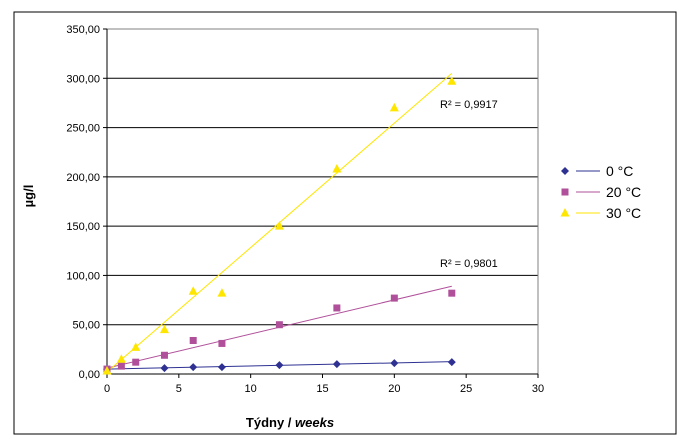 The width and height of the screenshot is (682, 443). I want to click on r2-label: R² = 0,9801, so click(469, 264).